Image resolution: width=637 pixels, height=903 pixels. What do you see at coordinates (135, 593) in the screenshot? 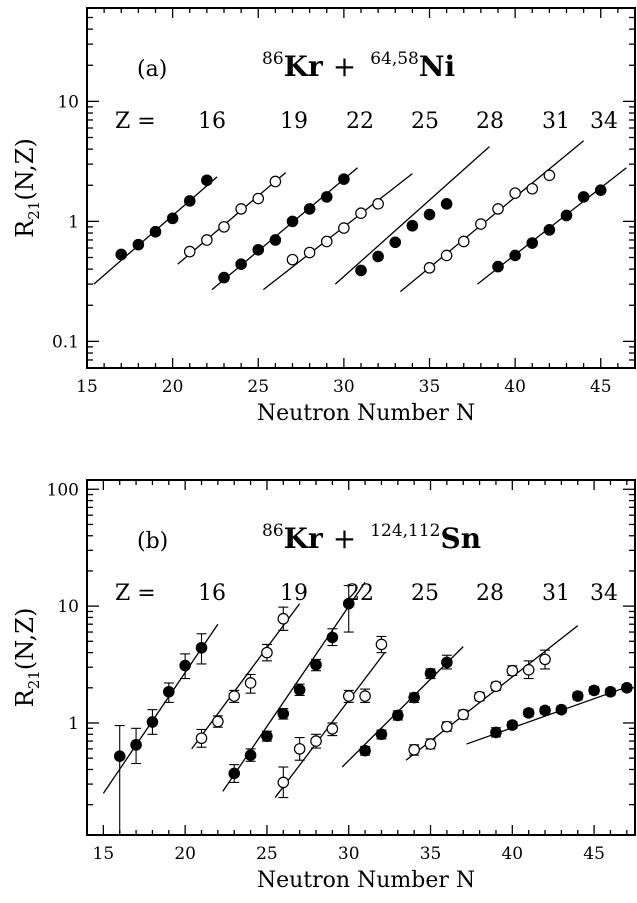
I see `z-header: Z =` at bounding box center [135, 593].